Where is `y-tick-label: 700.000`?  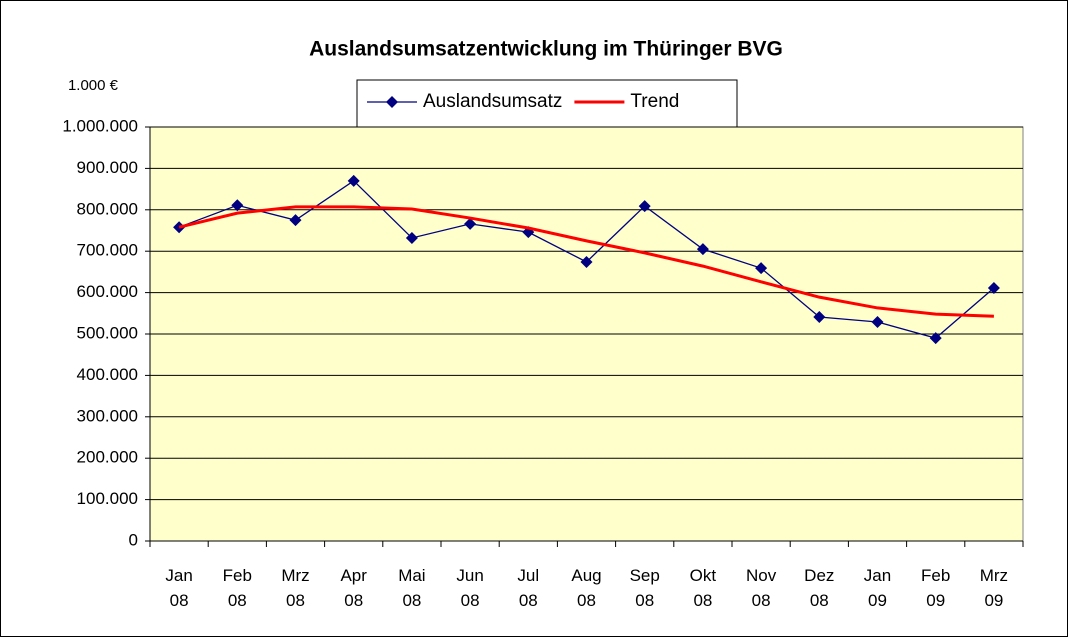 y-tick-label: 700.000 is located at coordinates (107, 250).